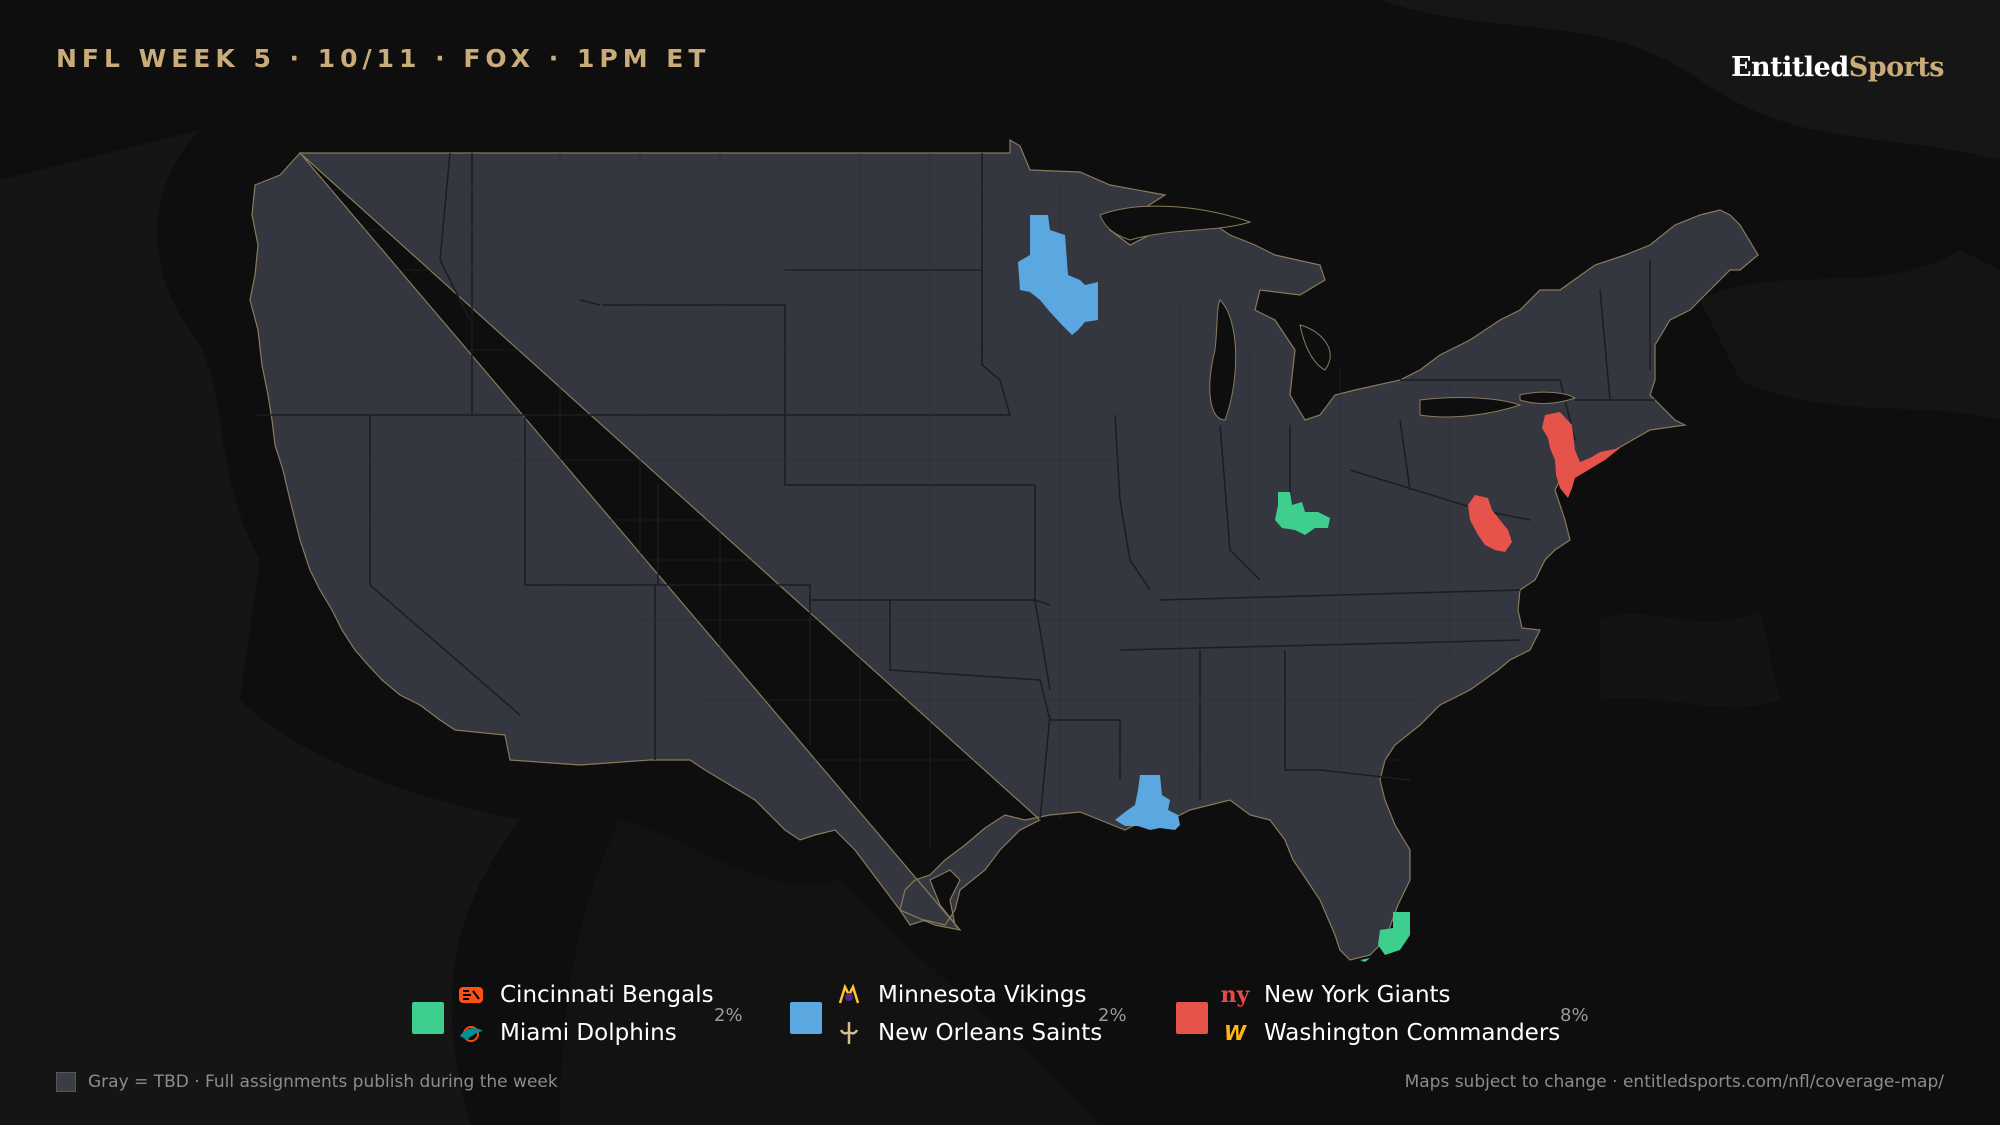 This screenshot has height=1125, width=2000. I want to click on legend-team-name: Miami Dolphins, so click(588, 1033).